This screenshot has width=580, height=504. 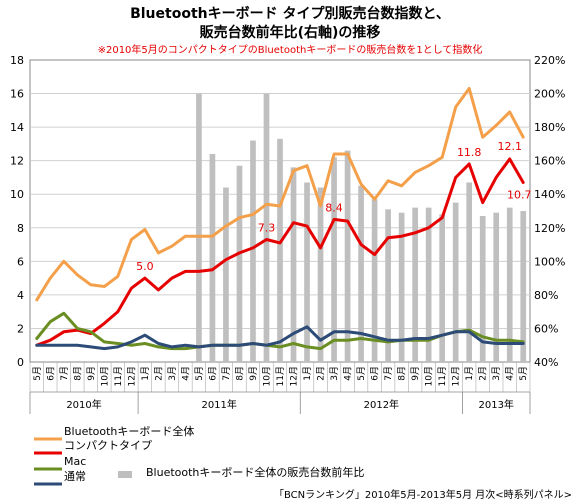 I want to click on y-right-tick-label: 80%, so click(x=546, y=295).